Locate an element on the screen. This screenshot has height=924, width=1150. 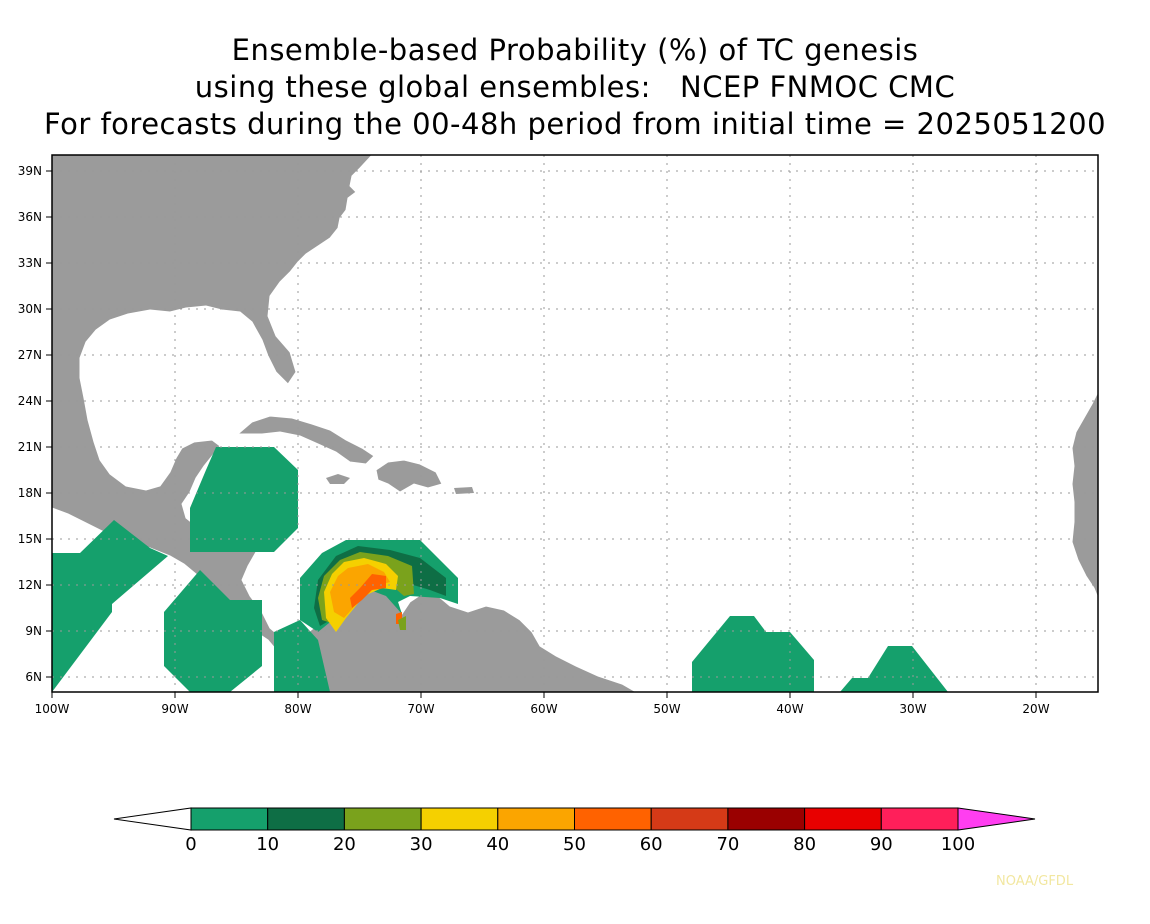
lon-label: 100W is located at coordinates (52, 709).